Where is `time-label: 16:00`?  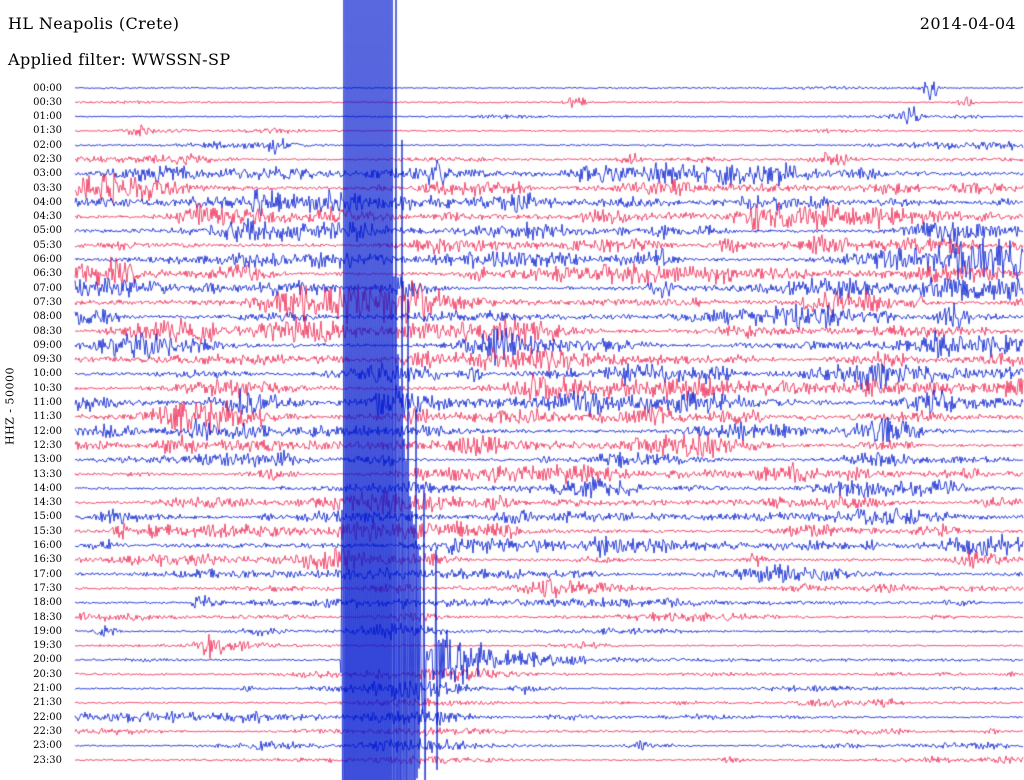 time-label: 16:00 is located at coordinates (47, 546).